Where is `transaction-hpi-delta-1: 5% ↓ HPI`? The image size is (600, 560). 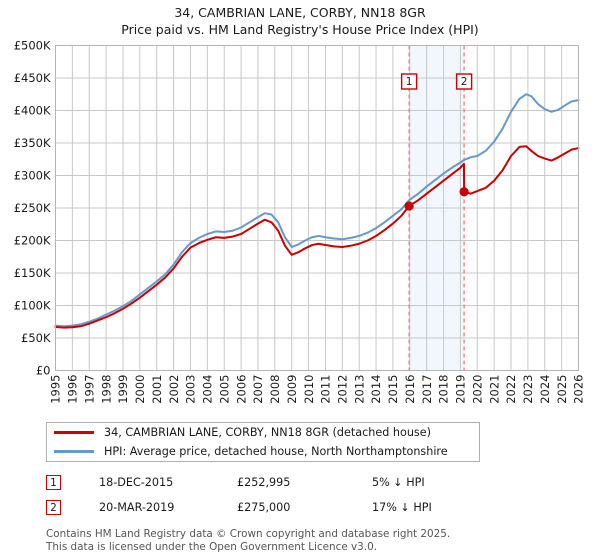
transaction-hpi-delta-1: 5% ↓ HPI is located at coordinates (398, 482).